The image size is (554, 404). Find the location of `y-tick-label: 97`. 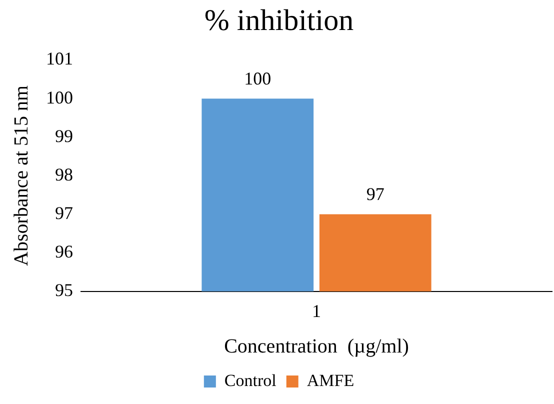

y-tick-label: 97 is located at coordinates (64, 213).